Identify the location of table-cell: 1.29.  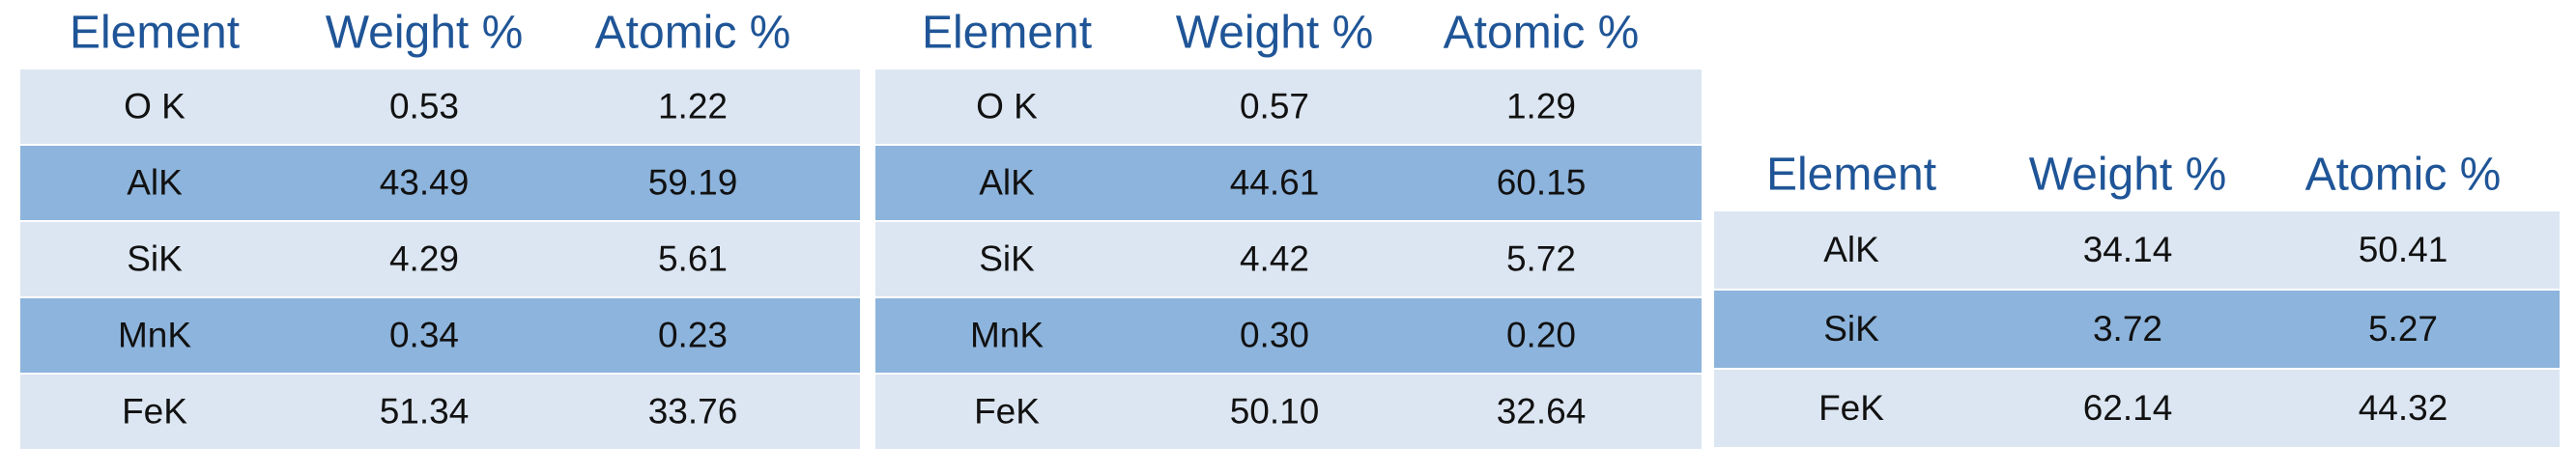
(1541, 105).